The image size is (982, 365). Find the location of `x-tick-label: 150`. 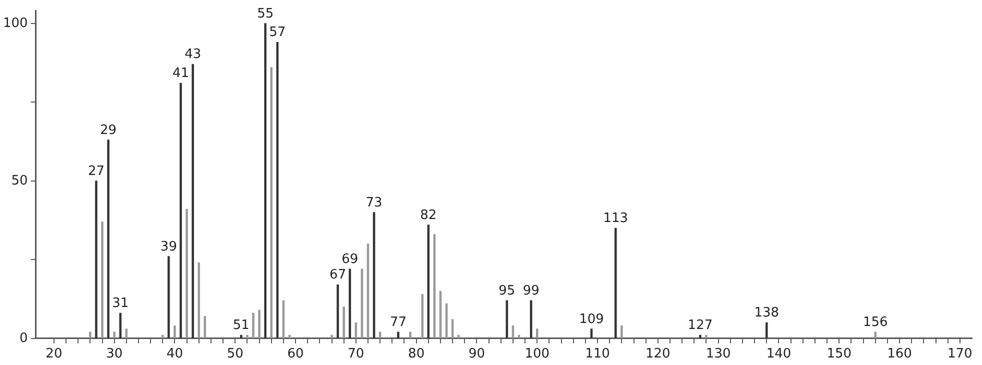

x-tick-label: 150 is located at coordinates (839, 354).